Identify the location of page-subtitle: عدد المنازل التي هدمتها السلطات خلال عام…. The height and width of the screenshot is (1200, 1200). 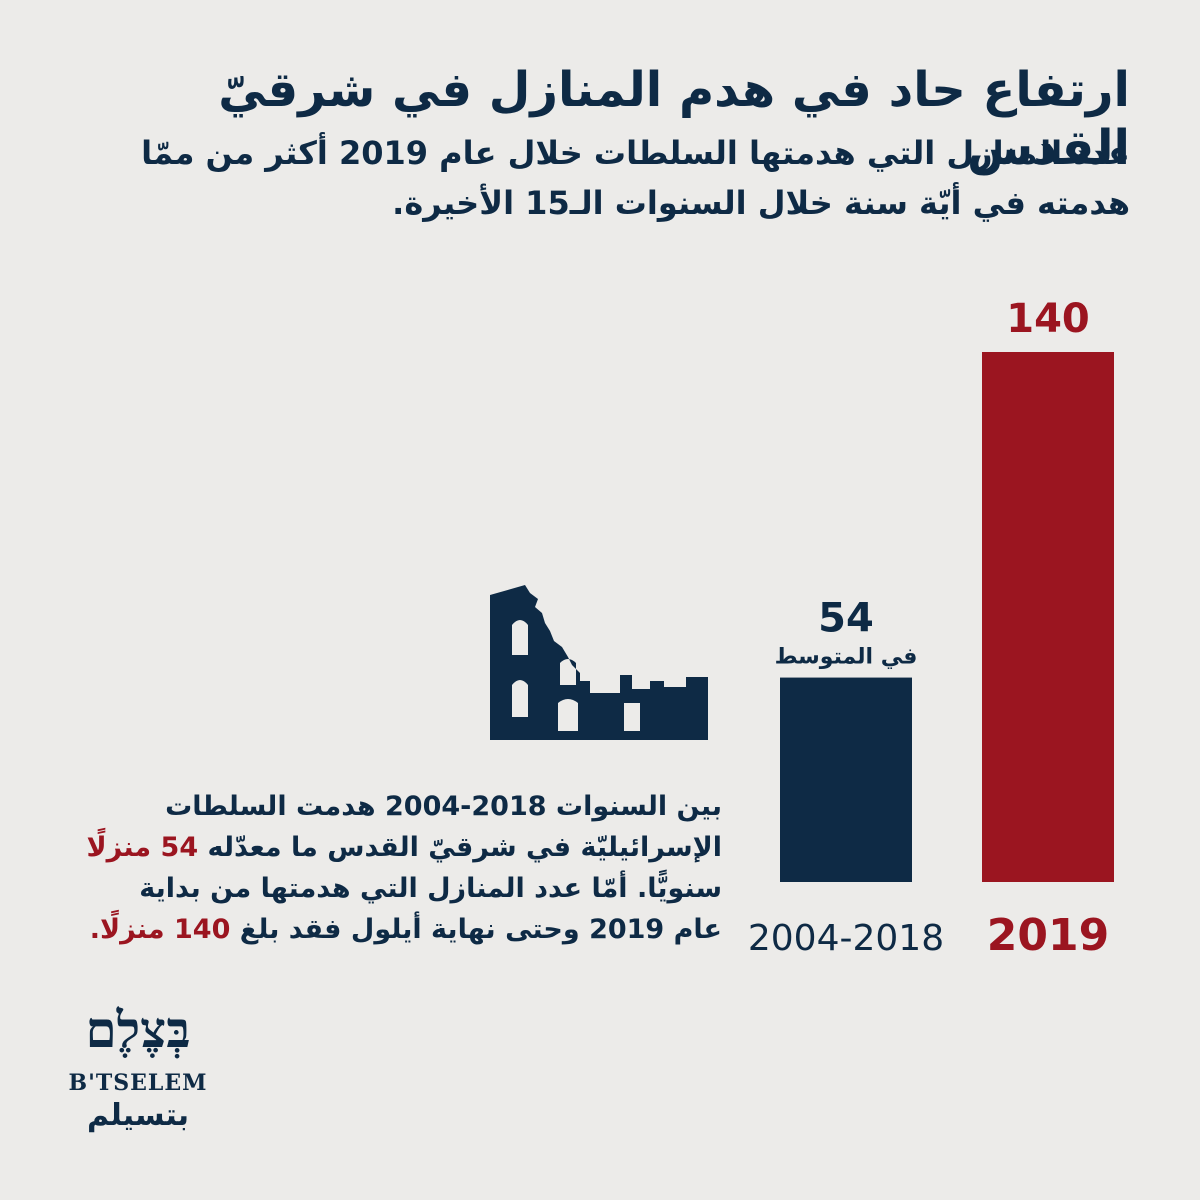
(600, 178).